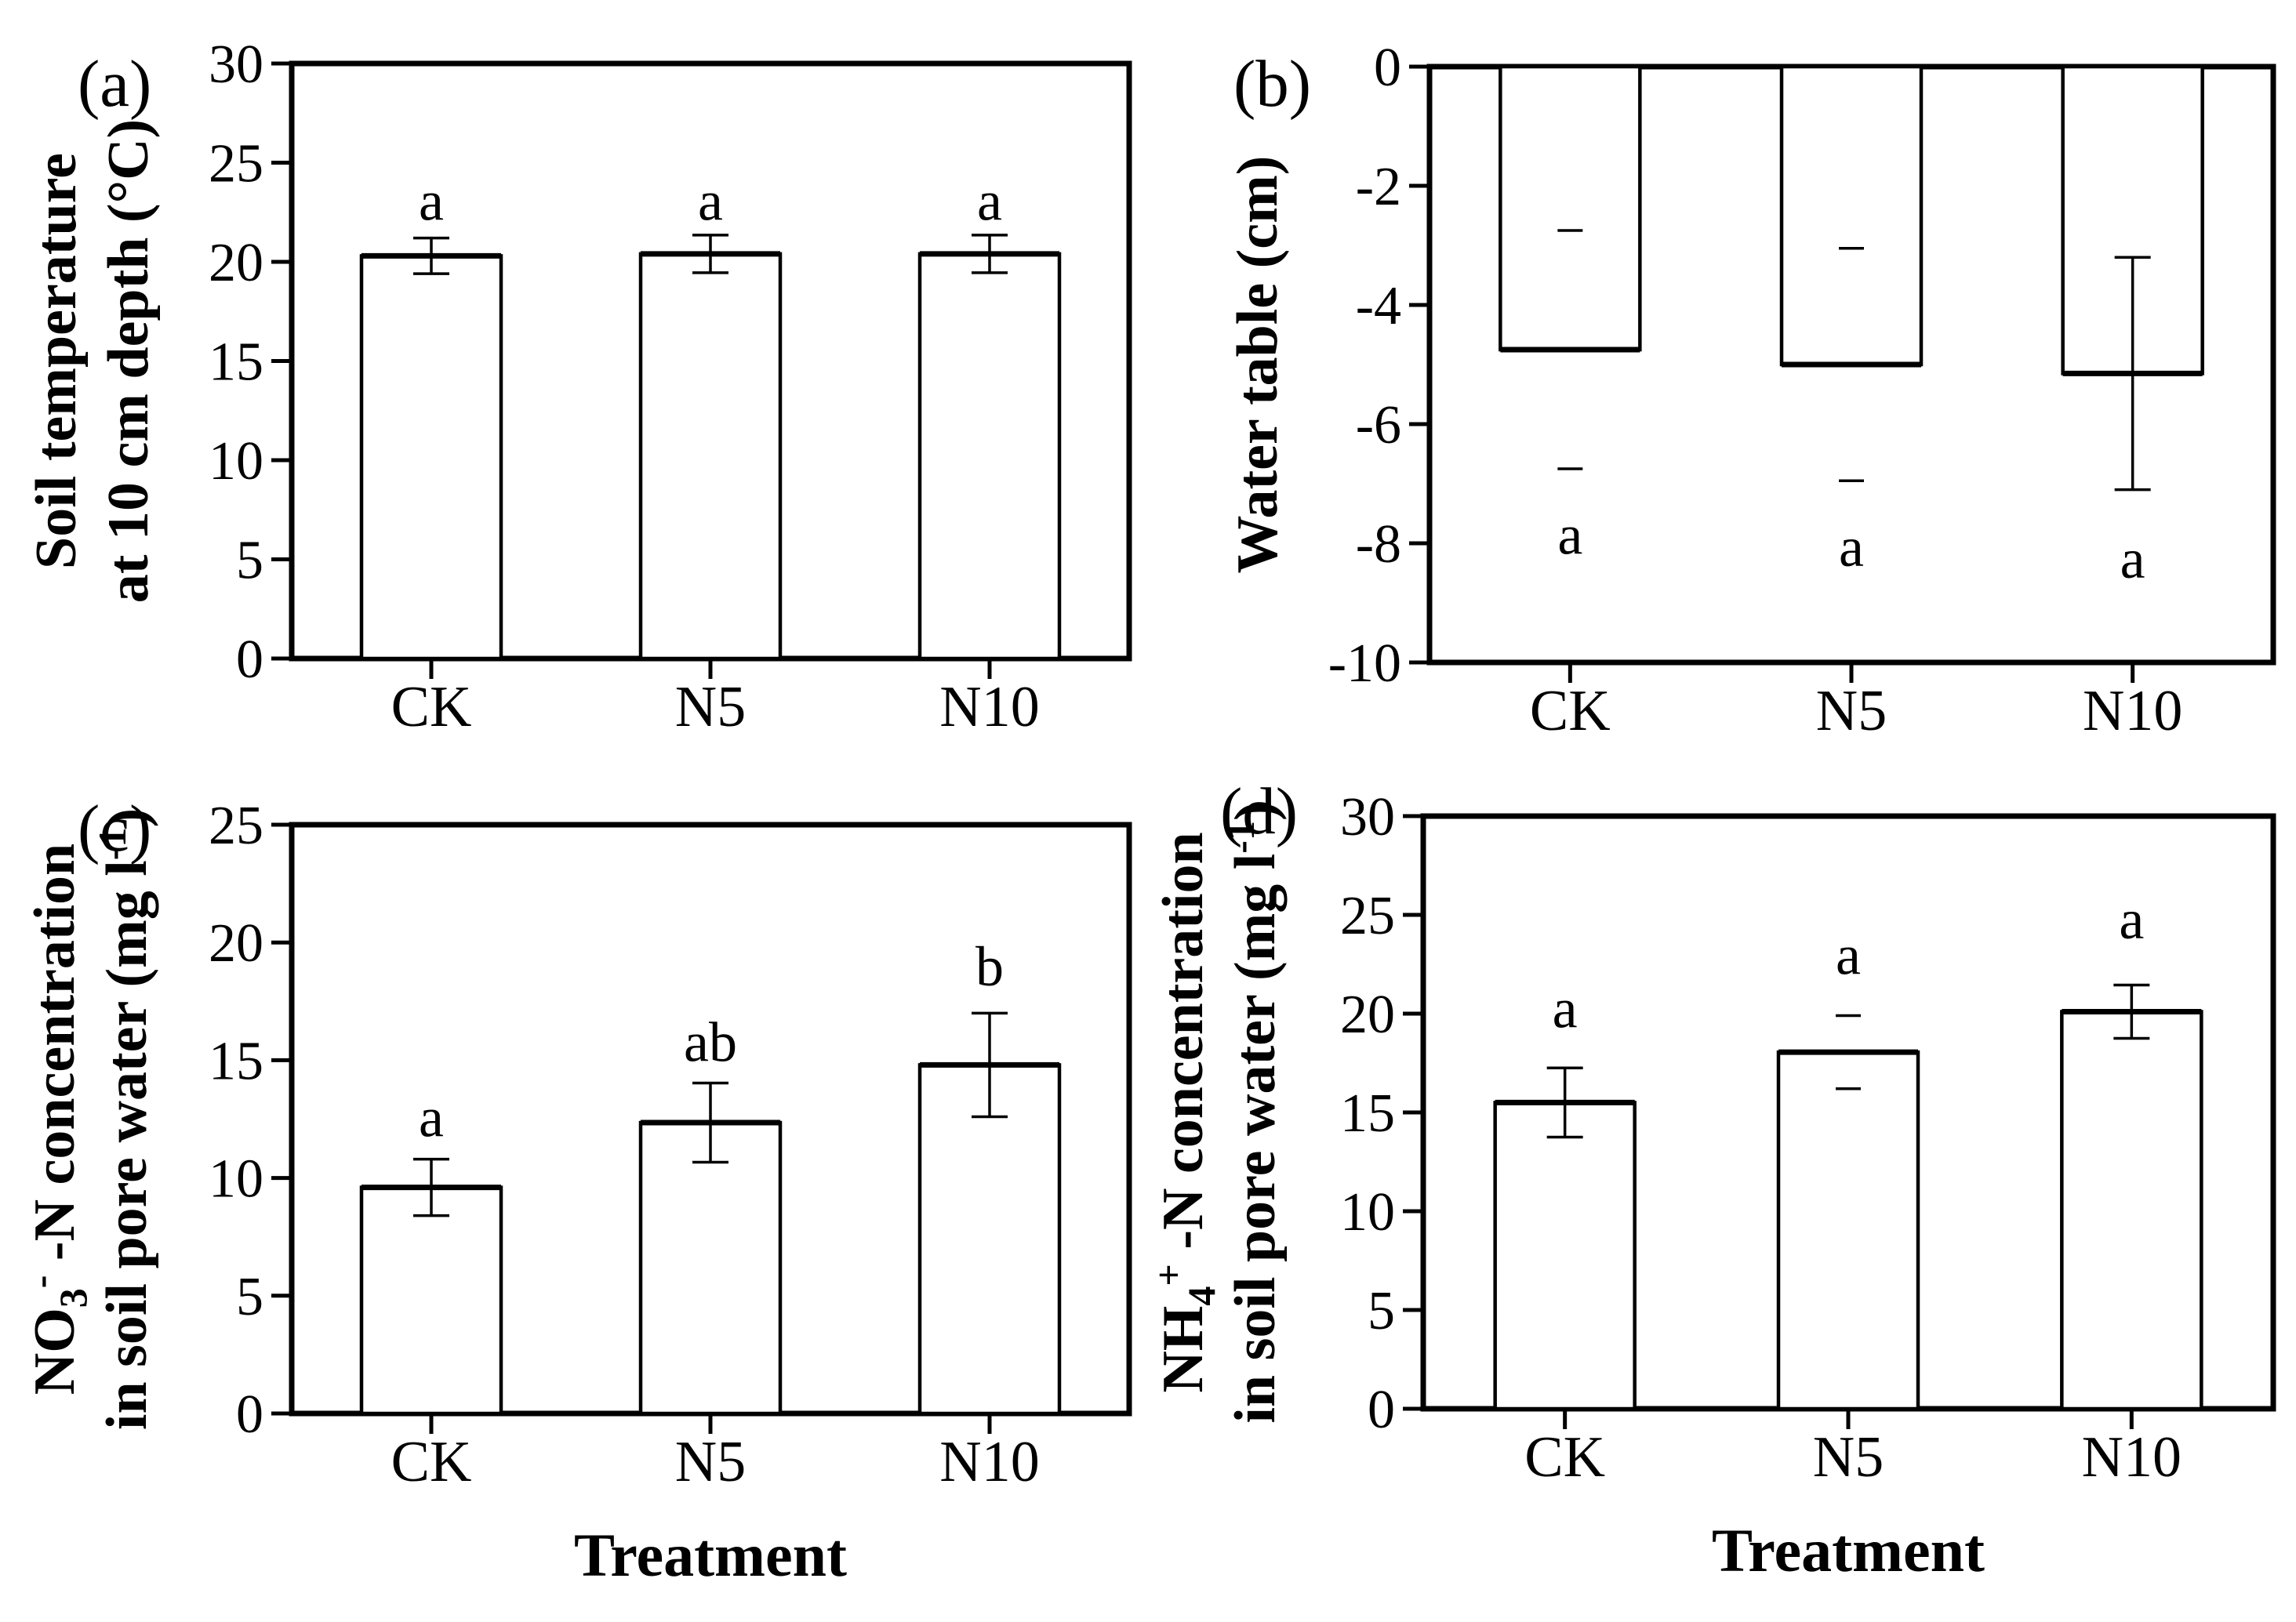 Image resolution: width=2296 pixels, height=1622 pixels. I want to click on y-axis-title: NO3- -N concentration, so click(56, 1119).